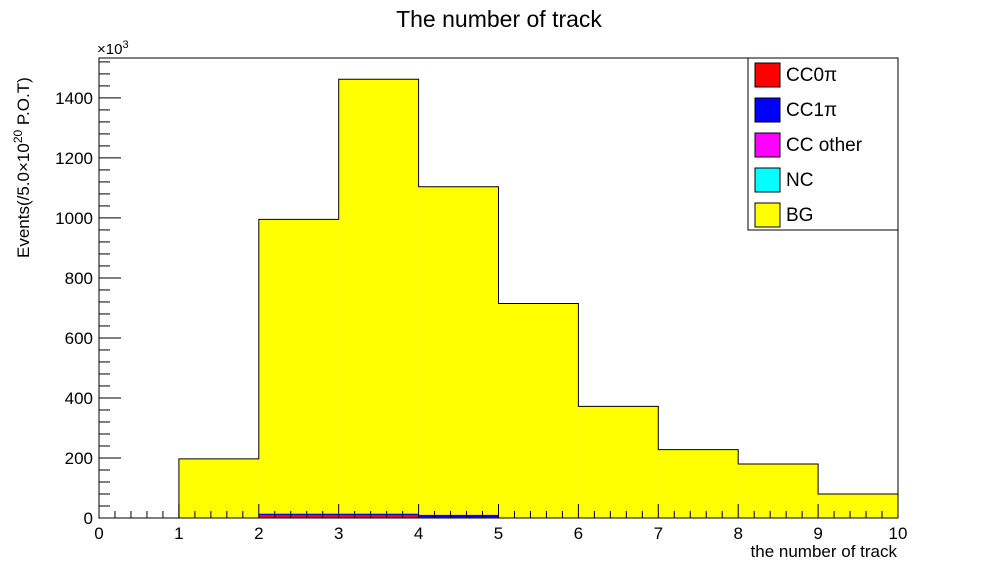  I want to click on legend-entries: CC0π CC1π CC other NC BG, so click(808, 145).